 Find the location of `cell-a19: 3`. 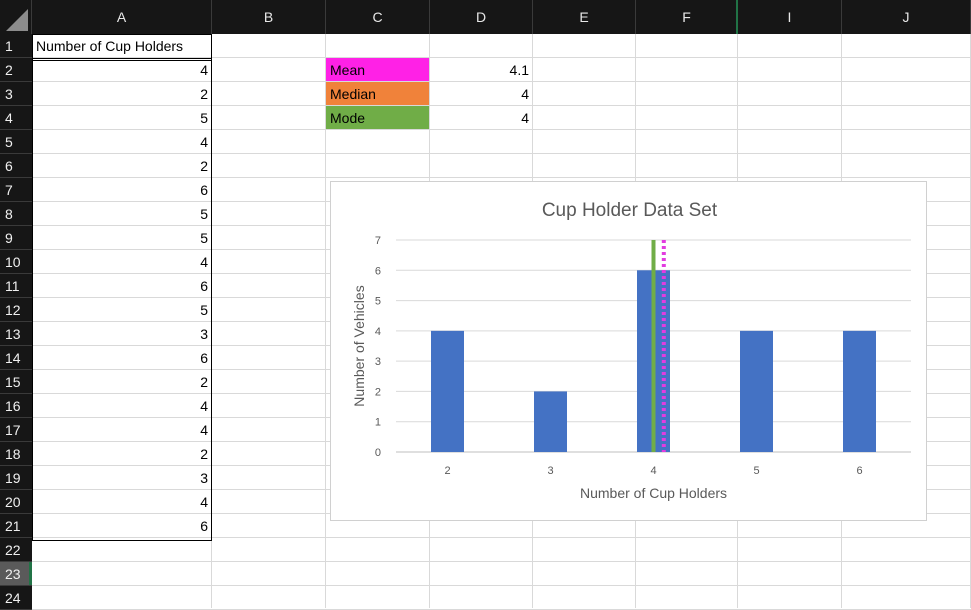

cell-a19: 3 is located at coordinates (204, 477).